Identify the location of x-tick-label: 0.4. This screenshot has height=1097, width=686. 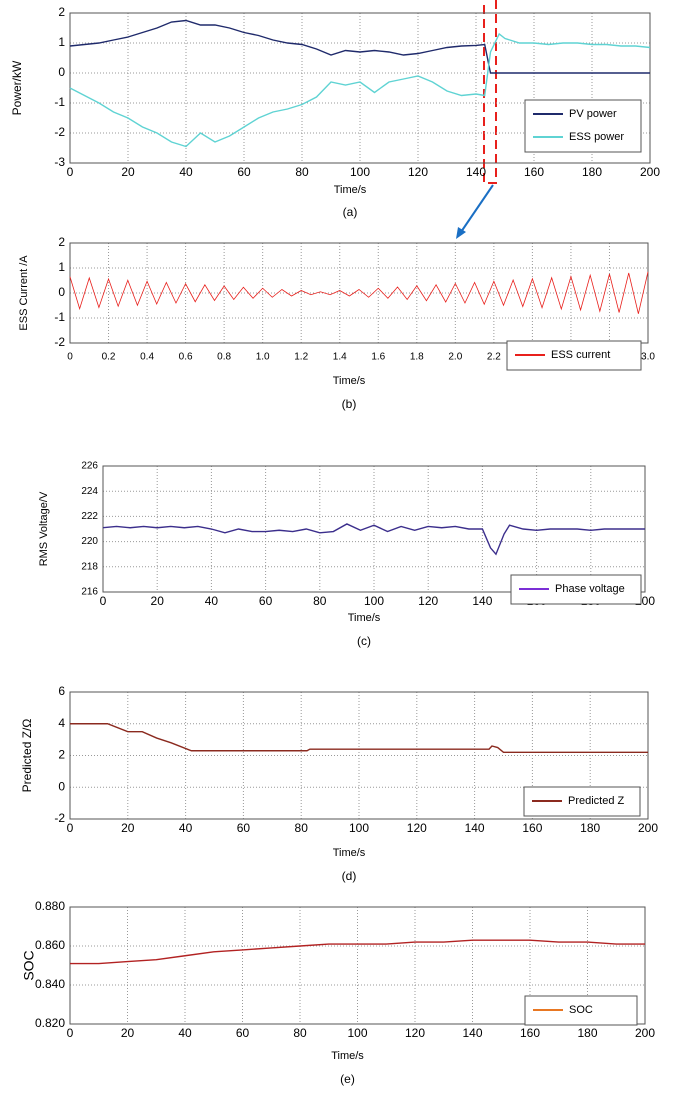
(147, 357).